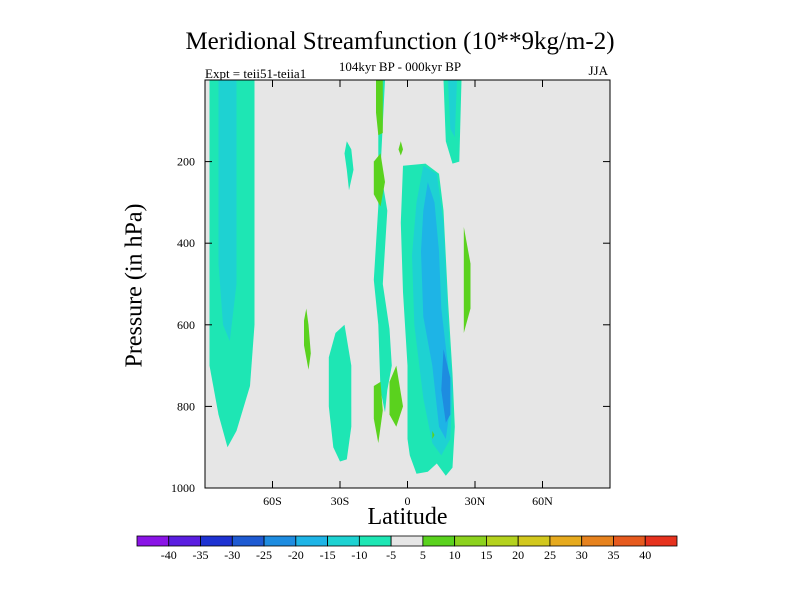 This screenshot has height=600, width=800. What do you see at coordinates (186, 243) in the screenshot?
I see `y-tick-label: 400` at bounding box center [186, 243].